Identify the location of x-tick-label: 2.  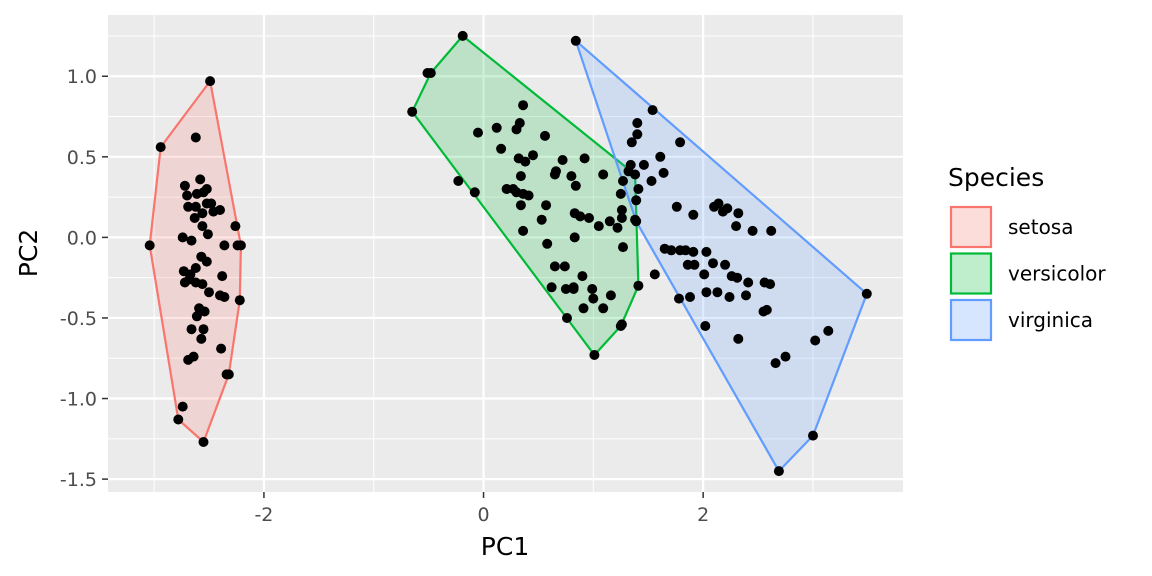
(703, 515).